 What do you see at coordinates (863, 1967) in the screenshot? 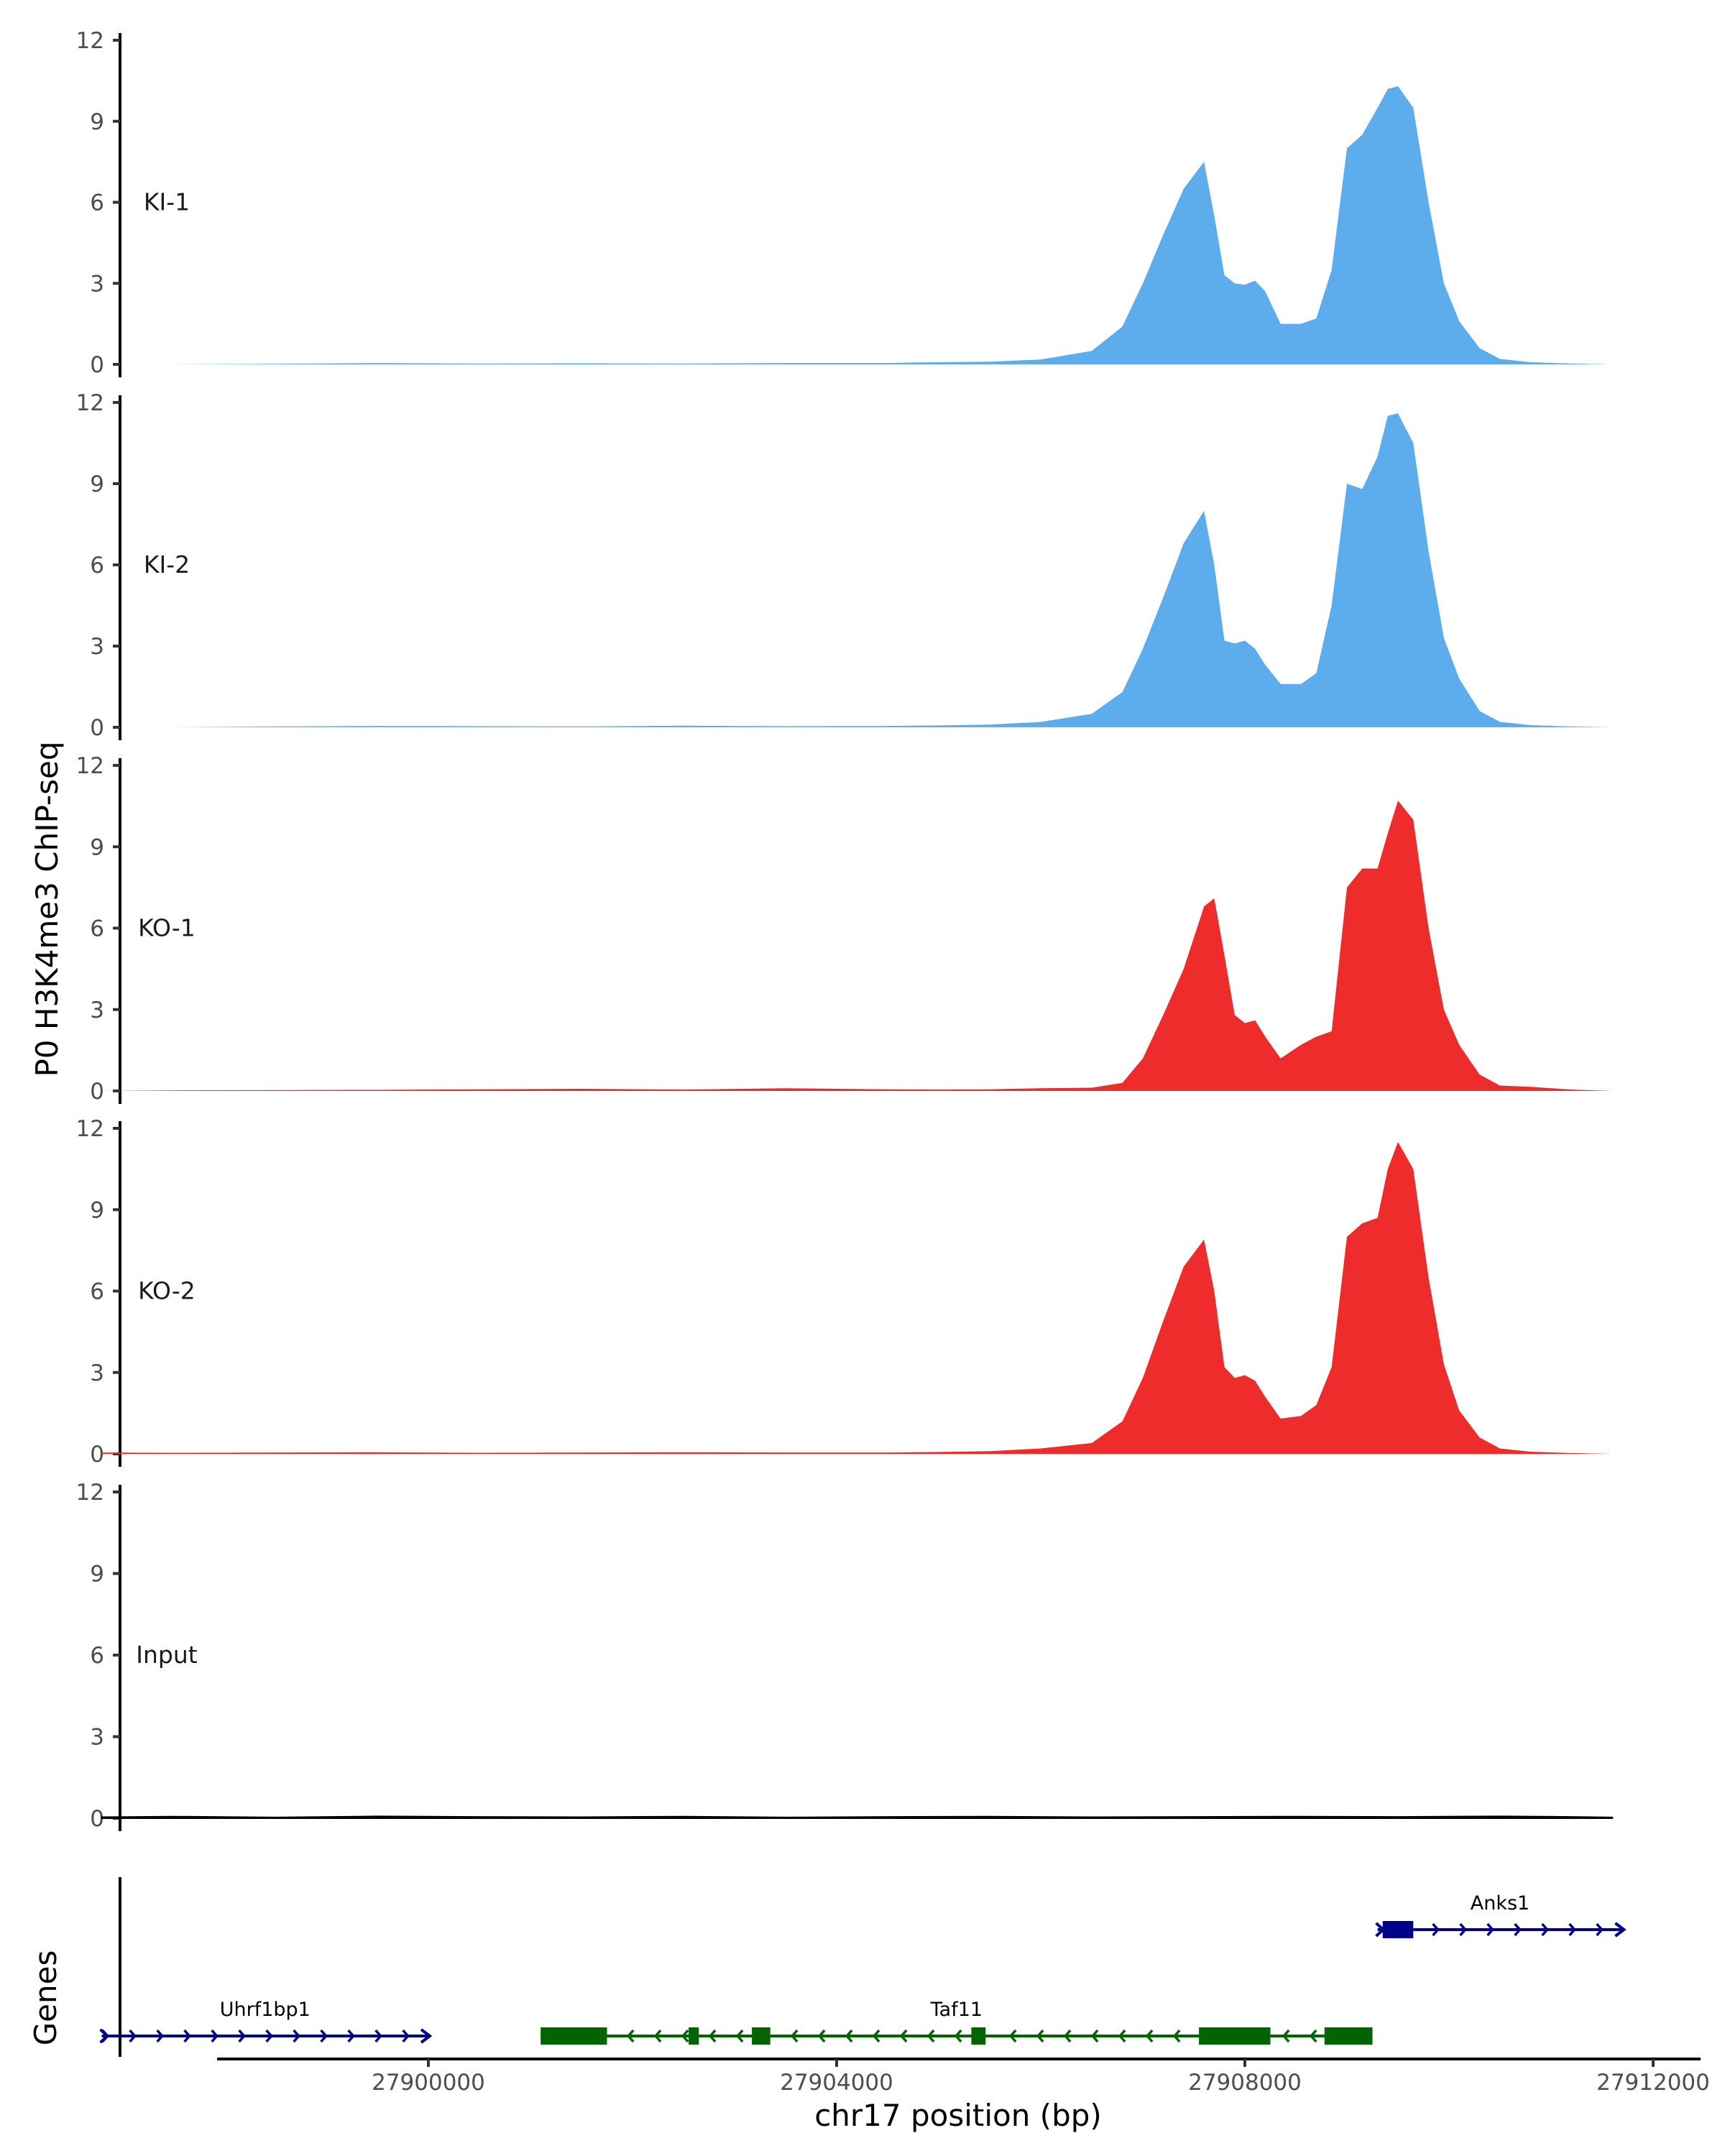
I see `genes-track: Uhrf1bp1 Taf11 Anks1` at bounding box center [863, 1967].